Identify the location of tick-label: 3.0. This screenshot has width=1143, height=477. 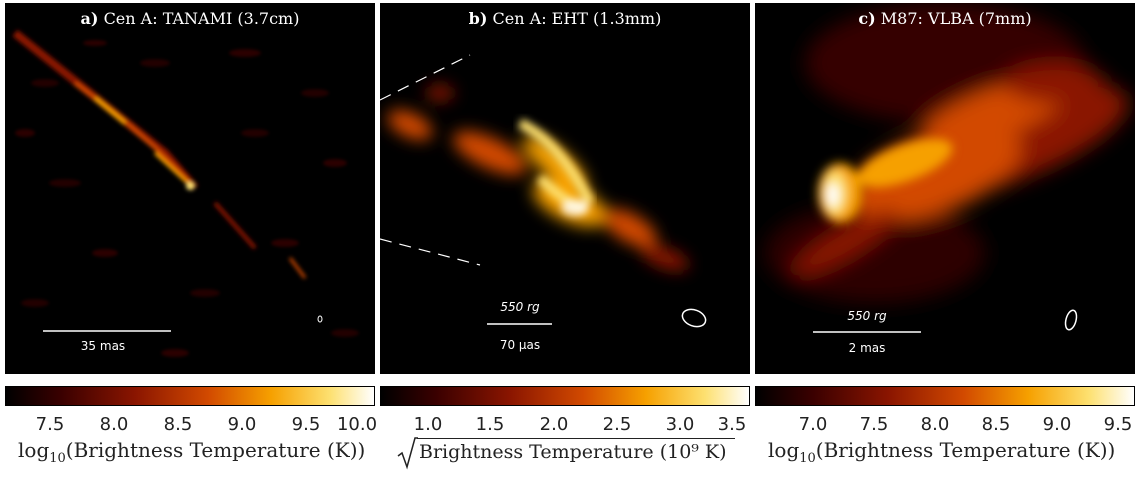
(680, 424).